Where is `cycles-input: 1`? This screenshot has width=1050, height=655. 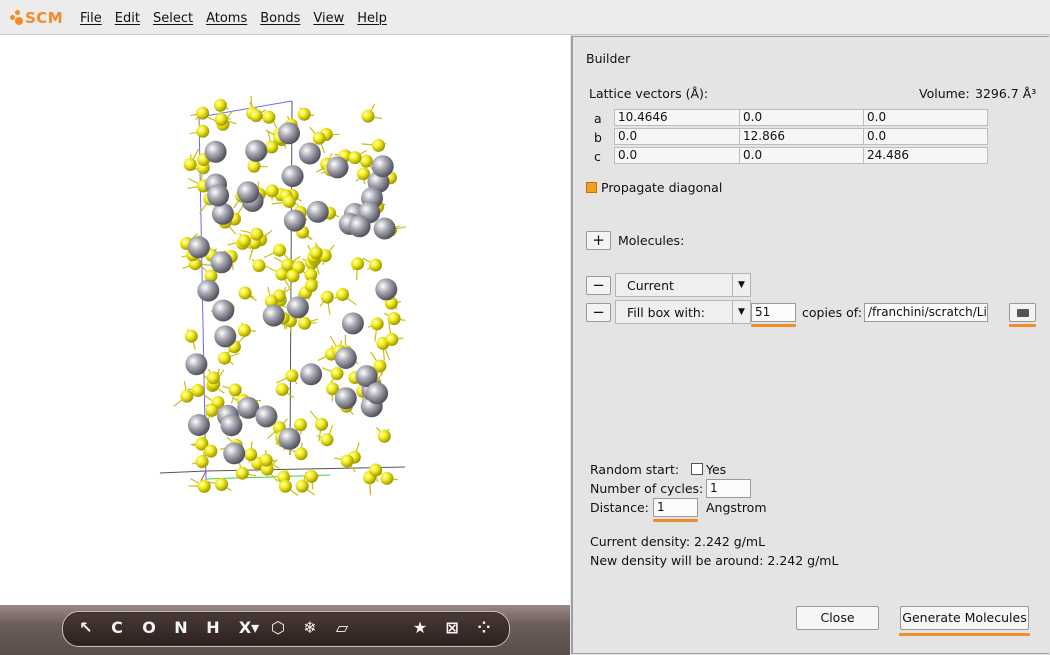
cycles-input: 1 is located at coordinates (728, 488).